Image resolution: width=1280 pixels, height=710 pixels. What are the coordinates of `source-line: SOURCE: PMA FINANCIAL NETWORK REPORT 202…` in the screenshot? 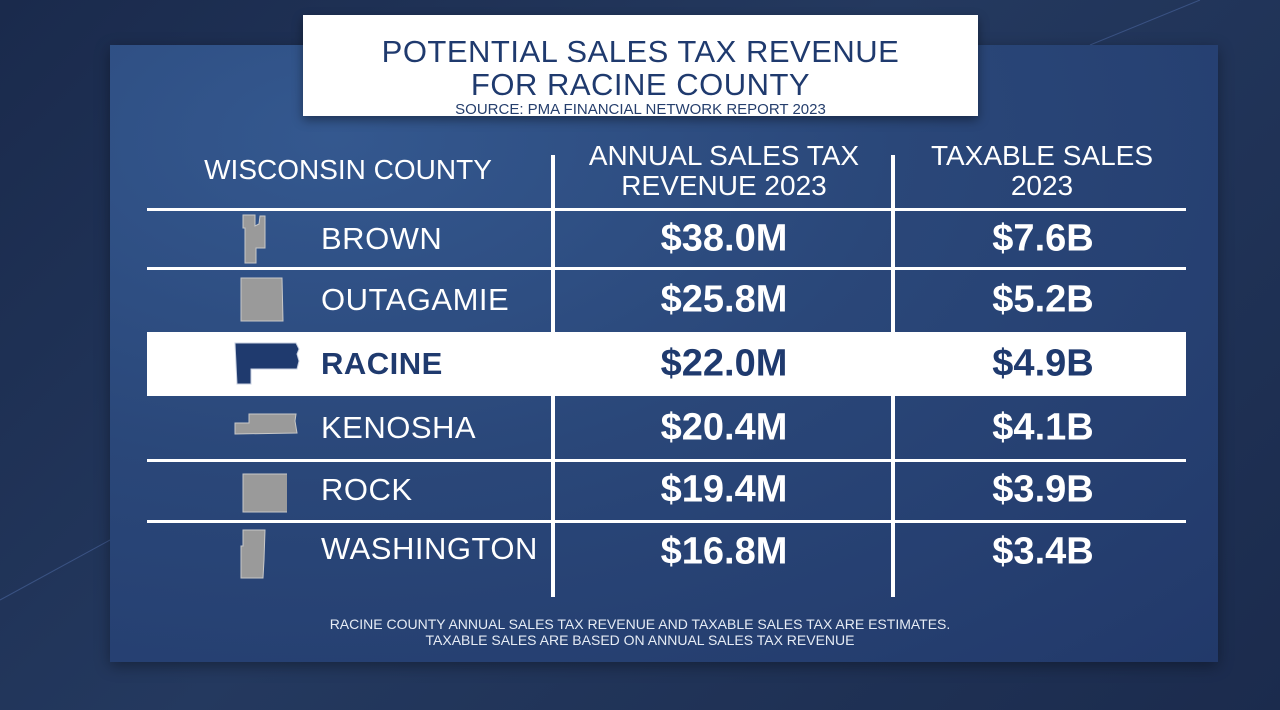 It's located at (640, 109).